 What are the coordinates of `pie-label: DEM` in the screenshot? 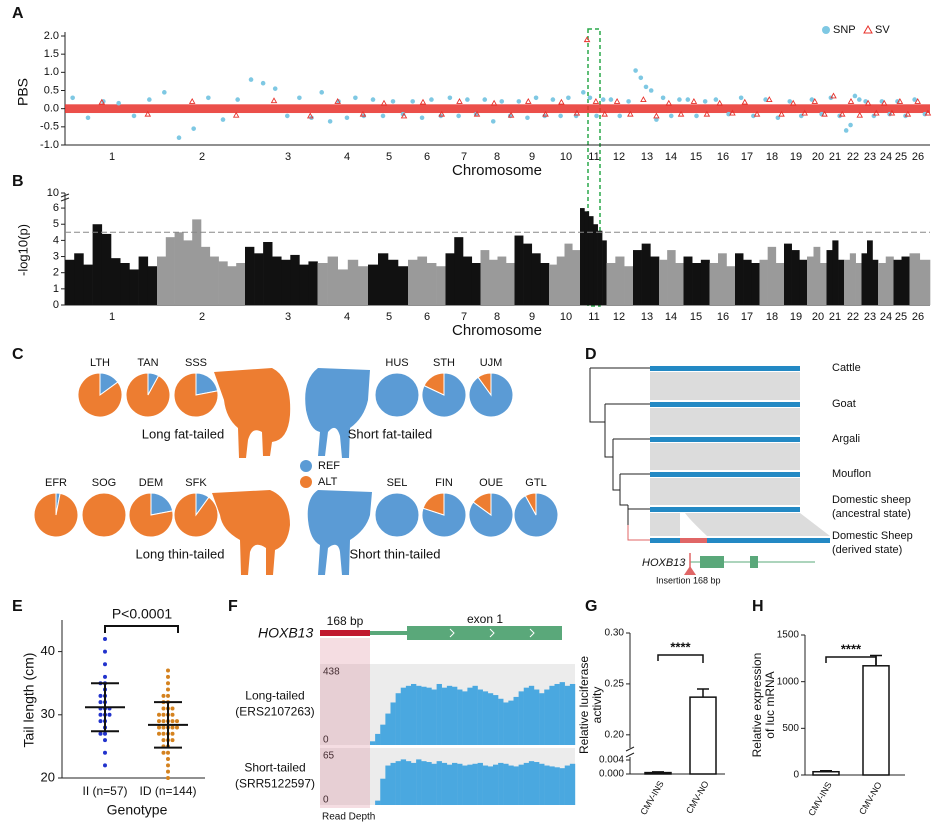 It's located at (151, 483).